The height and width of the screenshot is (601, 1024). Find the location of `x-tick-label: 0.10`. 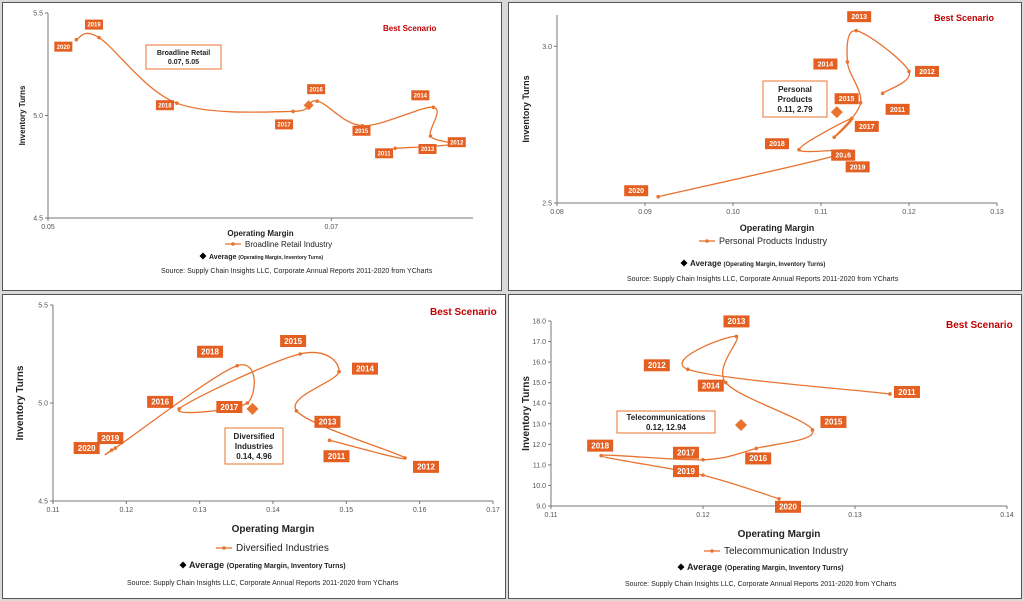

x-tick-label: 0.10 is located at coordinates (733, 212).